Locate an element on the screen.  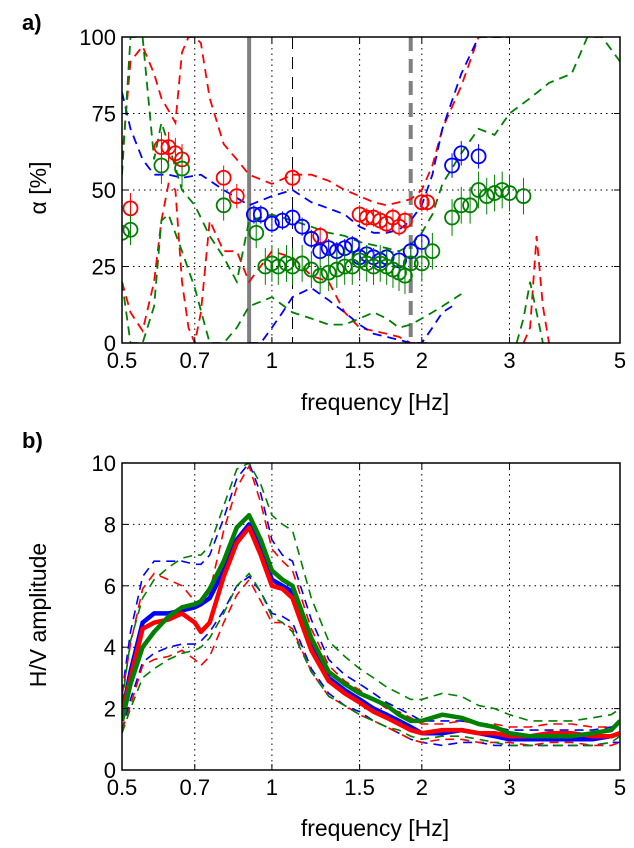
y-tick-label: 50 is located at coordinates (104, 190).